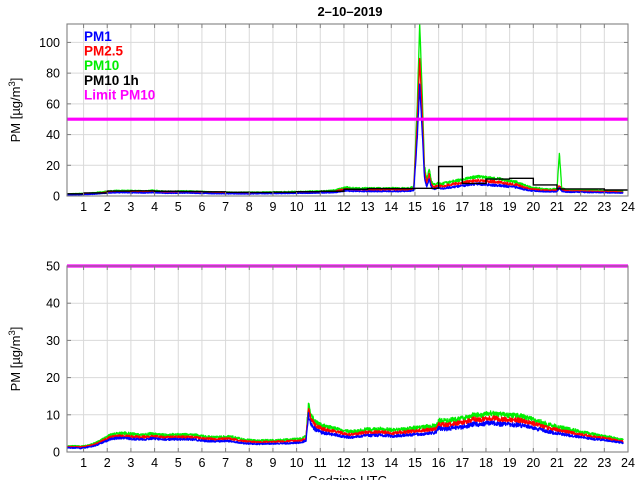 Image resolution: width=640 pixels, height=480 pixels. Describe the element at coordinates (53, 104) in the screenshot. I see `y-tick-label: 60` at that location.